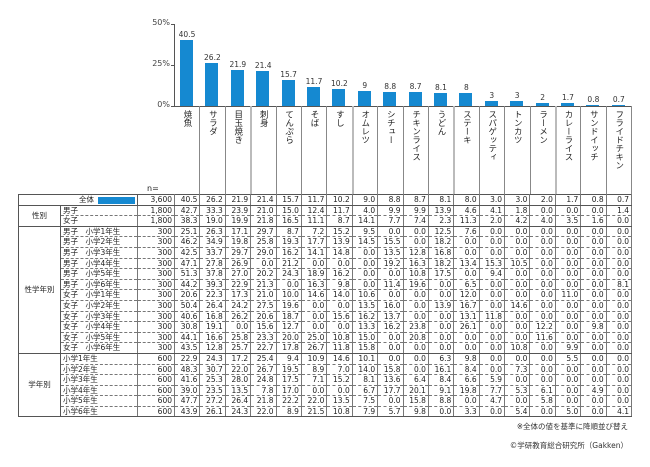 The width and height of the screenshot is (650, 467). Describe the element at coordinates (415, 200) in the screenshot. I see `value-cell: 8.7` at that location.